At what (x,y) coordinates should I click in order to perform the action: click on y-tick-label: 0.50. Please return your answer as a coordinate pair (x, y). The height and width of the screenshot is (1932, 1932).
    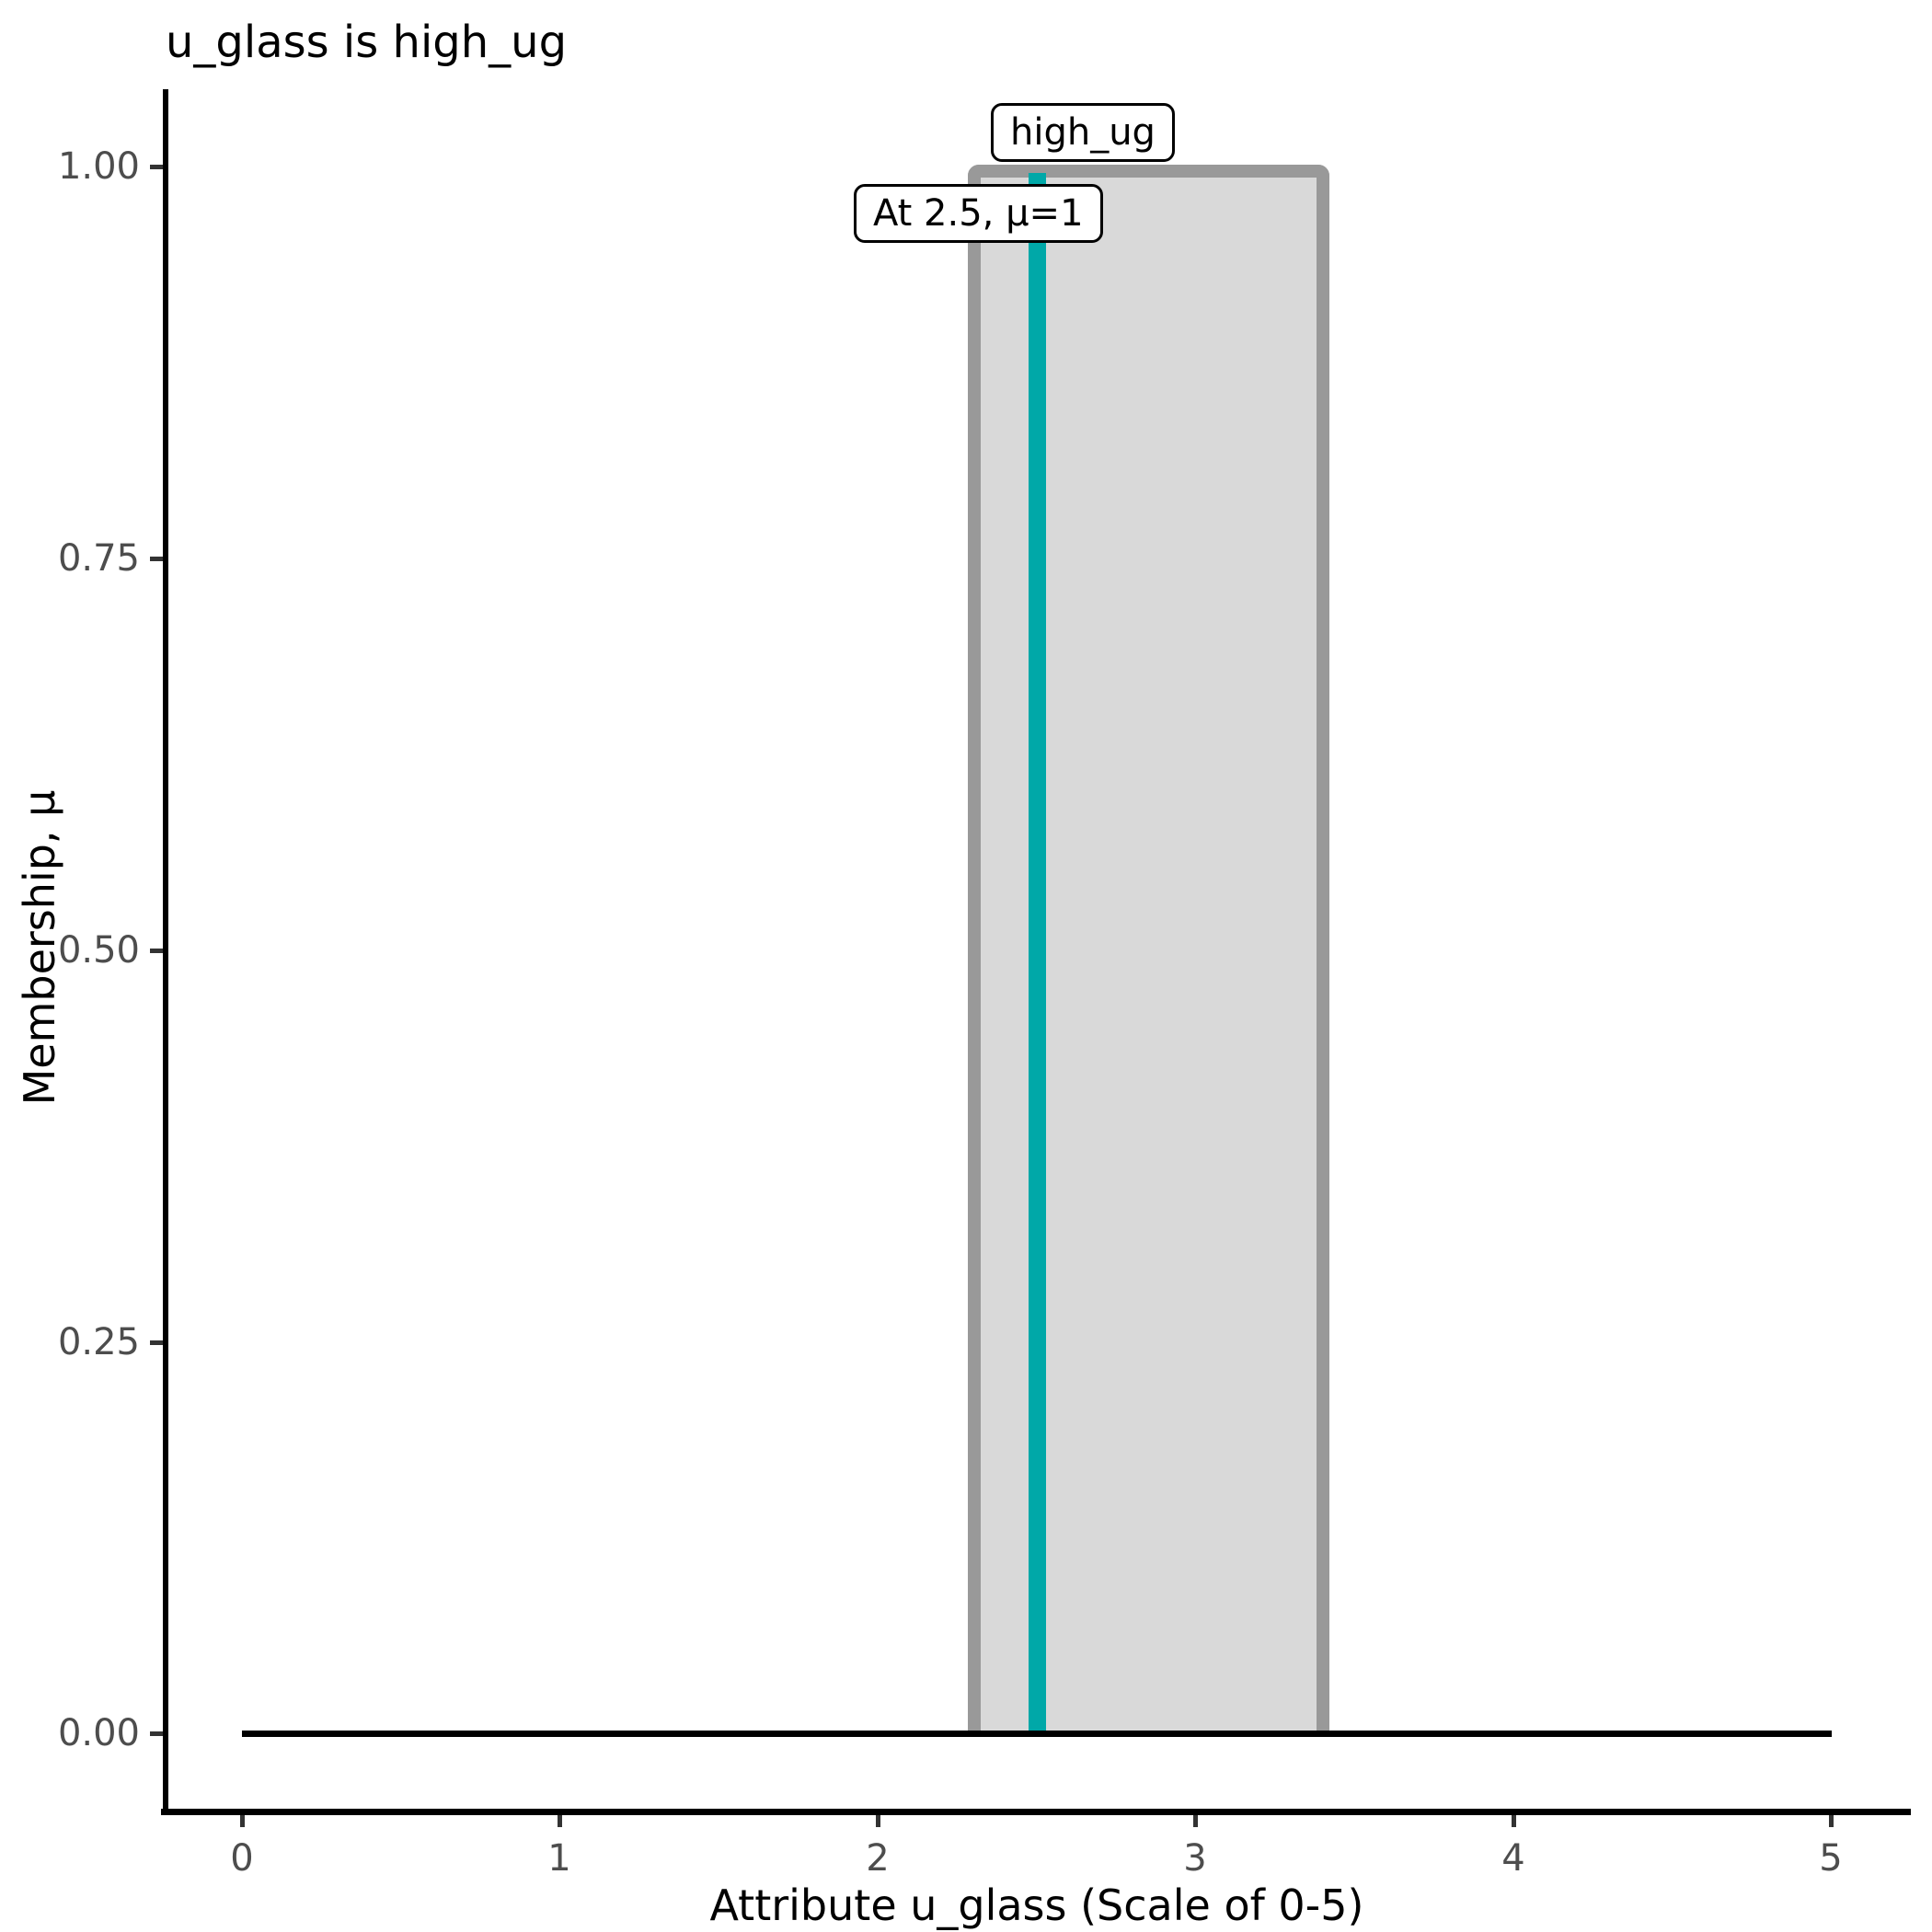
    Looking at the image, I should click on (98, 951).